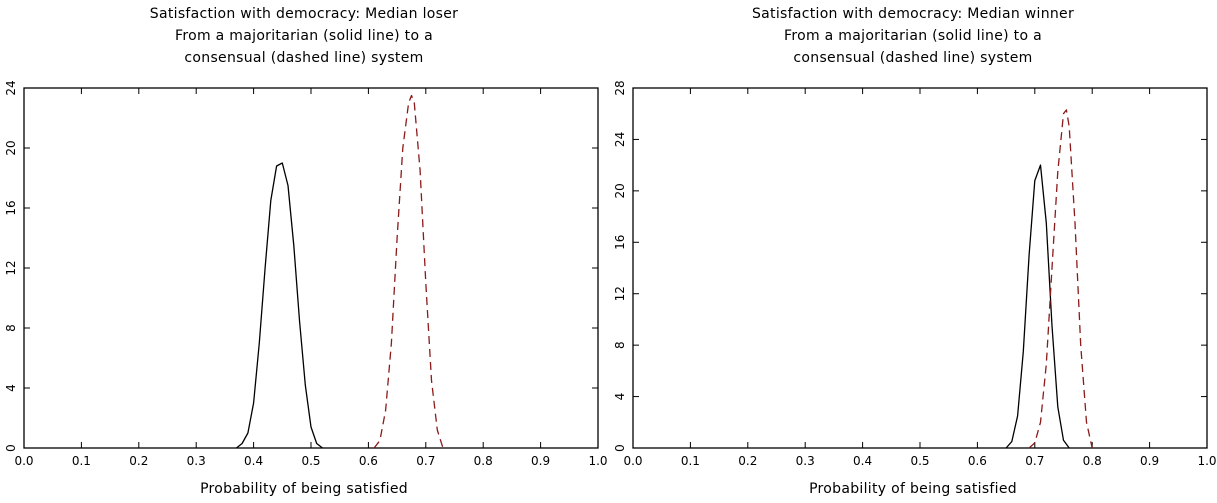  What do you see at coordinates (620, 87) in the screenshot?
I see `y-tick-label: 28` at bounding box center [620, 87].